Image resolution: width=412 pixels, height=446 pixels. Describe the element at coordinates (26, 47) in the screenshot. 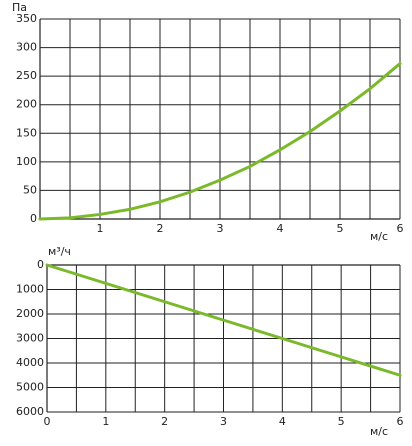

I see `y-tick-label: 300` at that location.